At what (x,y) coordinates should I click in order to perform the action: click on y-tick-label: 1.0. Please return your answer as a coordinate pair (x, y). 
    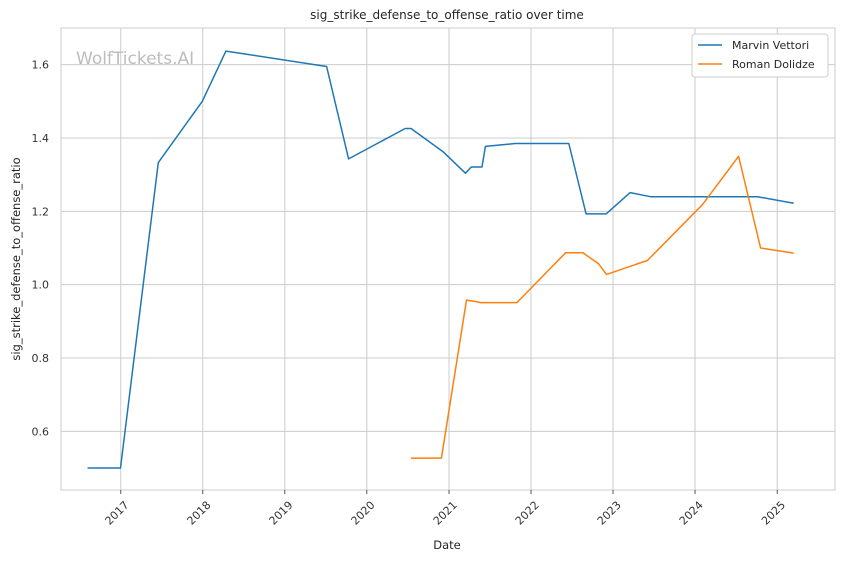
    Looking at the image, I should click on (41, 285).